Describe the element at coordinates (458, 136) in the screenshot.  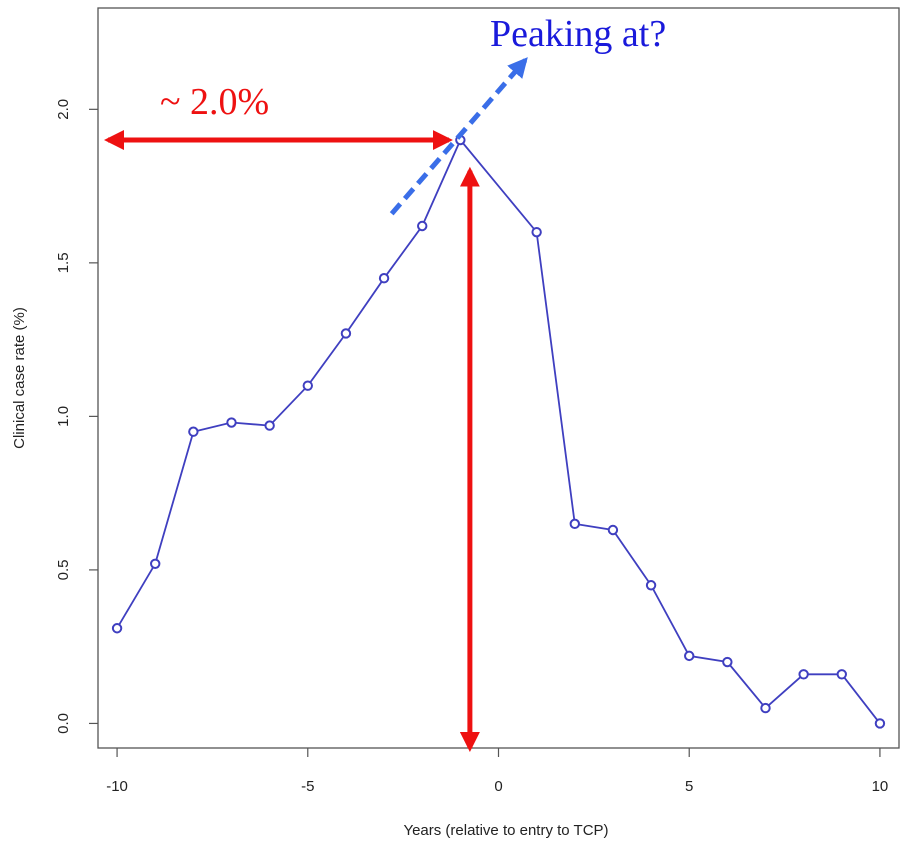
I see `dashed-blue-arrow` at that location.